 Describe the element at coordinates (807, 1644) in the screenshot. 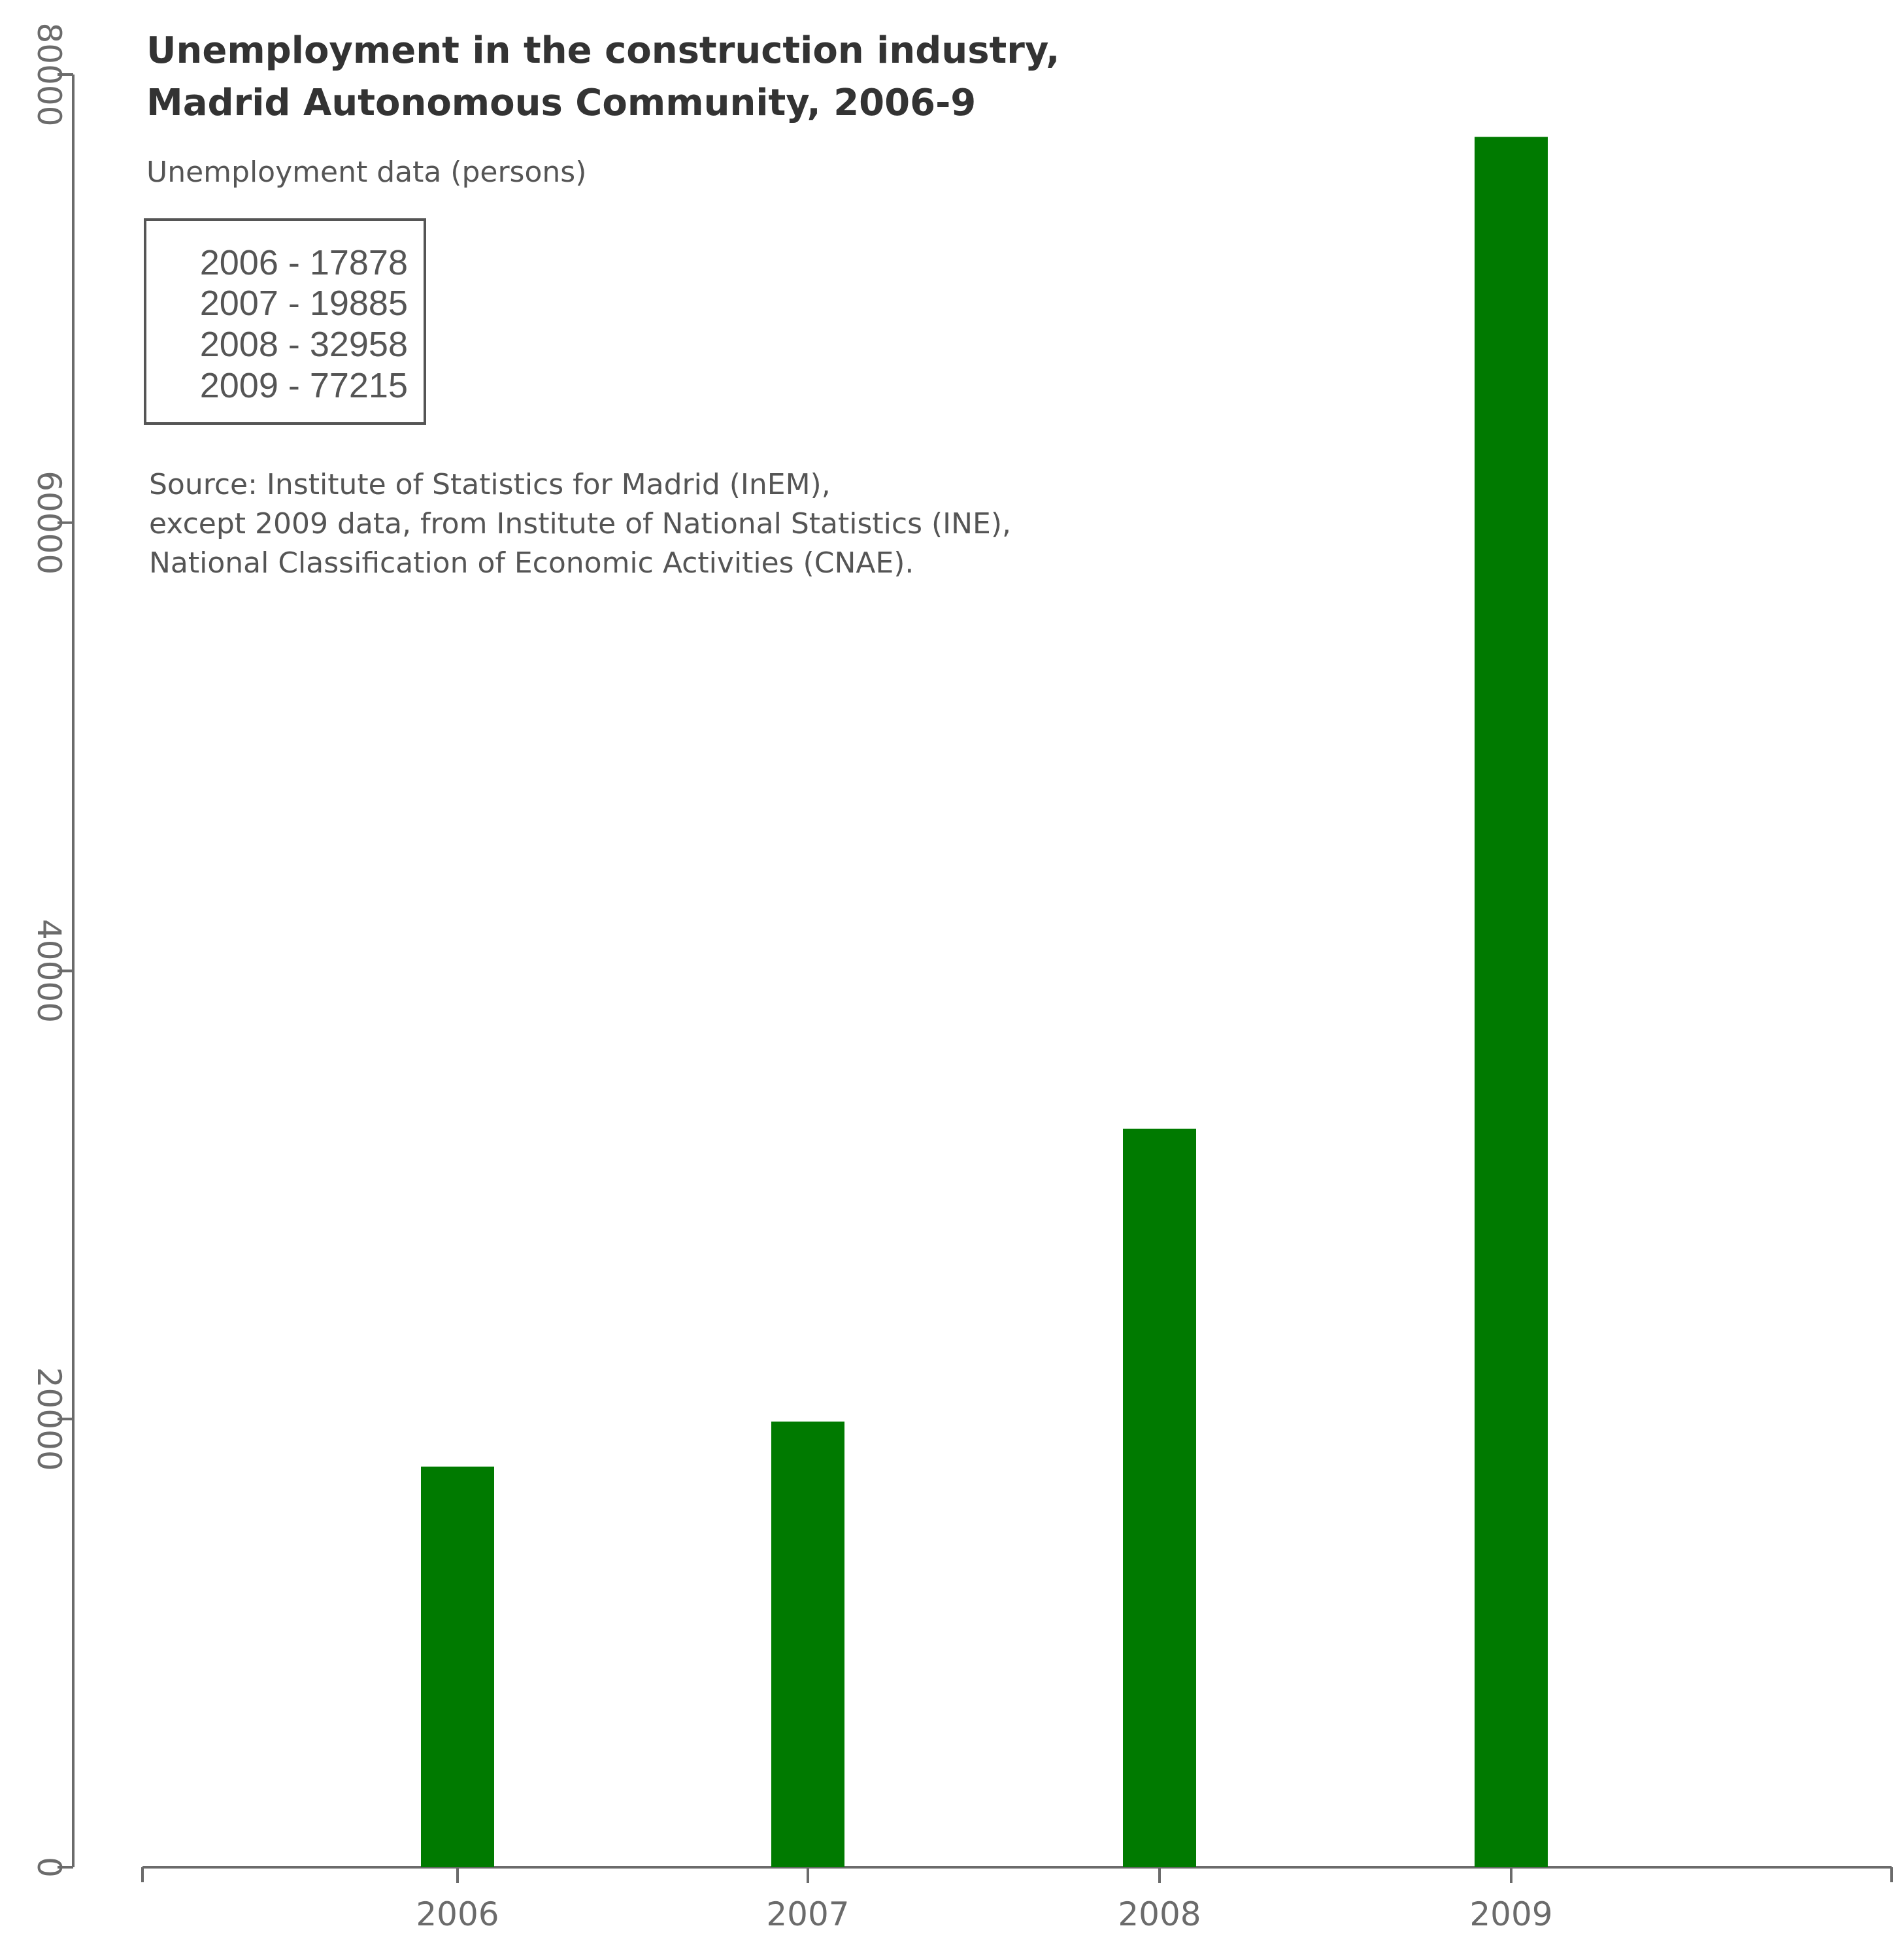

I see `bar-2007` at that location.